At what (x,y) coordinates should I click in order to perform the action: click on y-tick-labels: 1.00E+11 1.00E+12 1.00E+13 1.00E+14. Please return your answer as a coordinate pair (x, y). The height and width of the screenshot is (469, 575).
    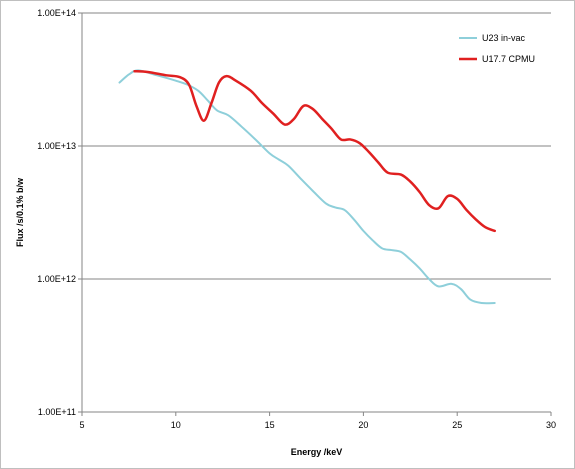
    Looking at the image, I should click on (59, 212).